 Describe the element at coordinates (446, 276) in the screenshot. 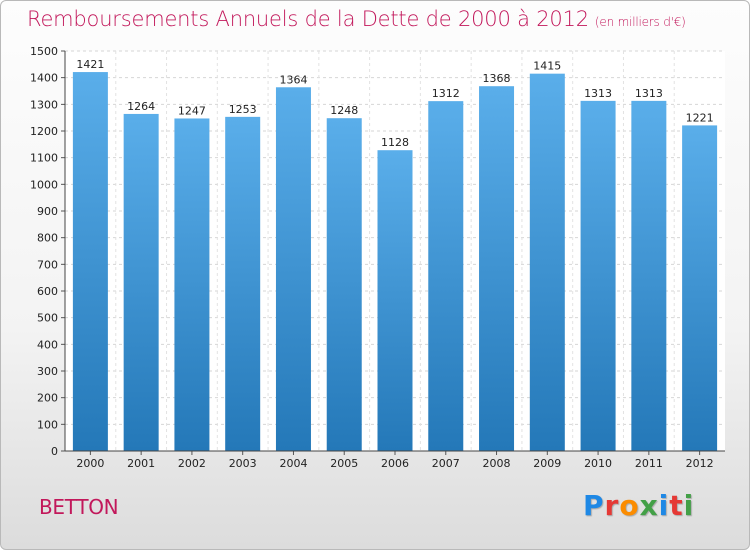

I see `bar-2007` at that location.